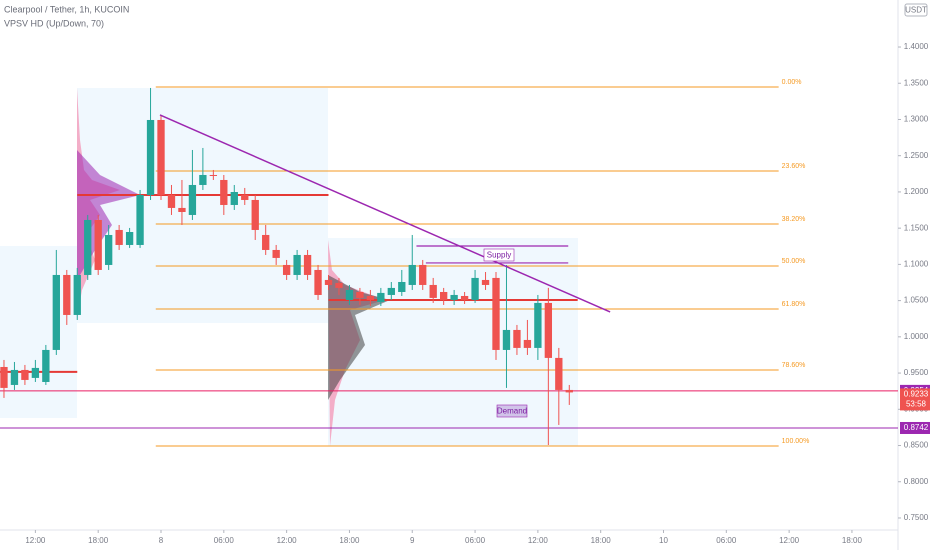 This screenshot has height=555, width=932. I want to click on x-tick-label: 10, so click(663, 540).